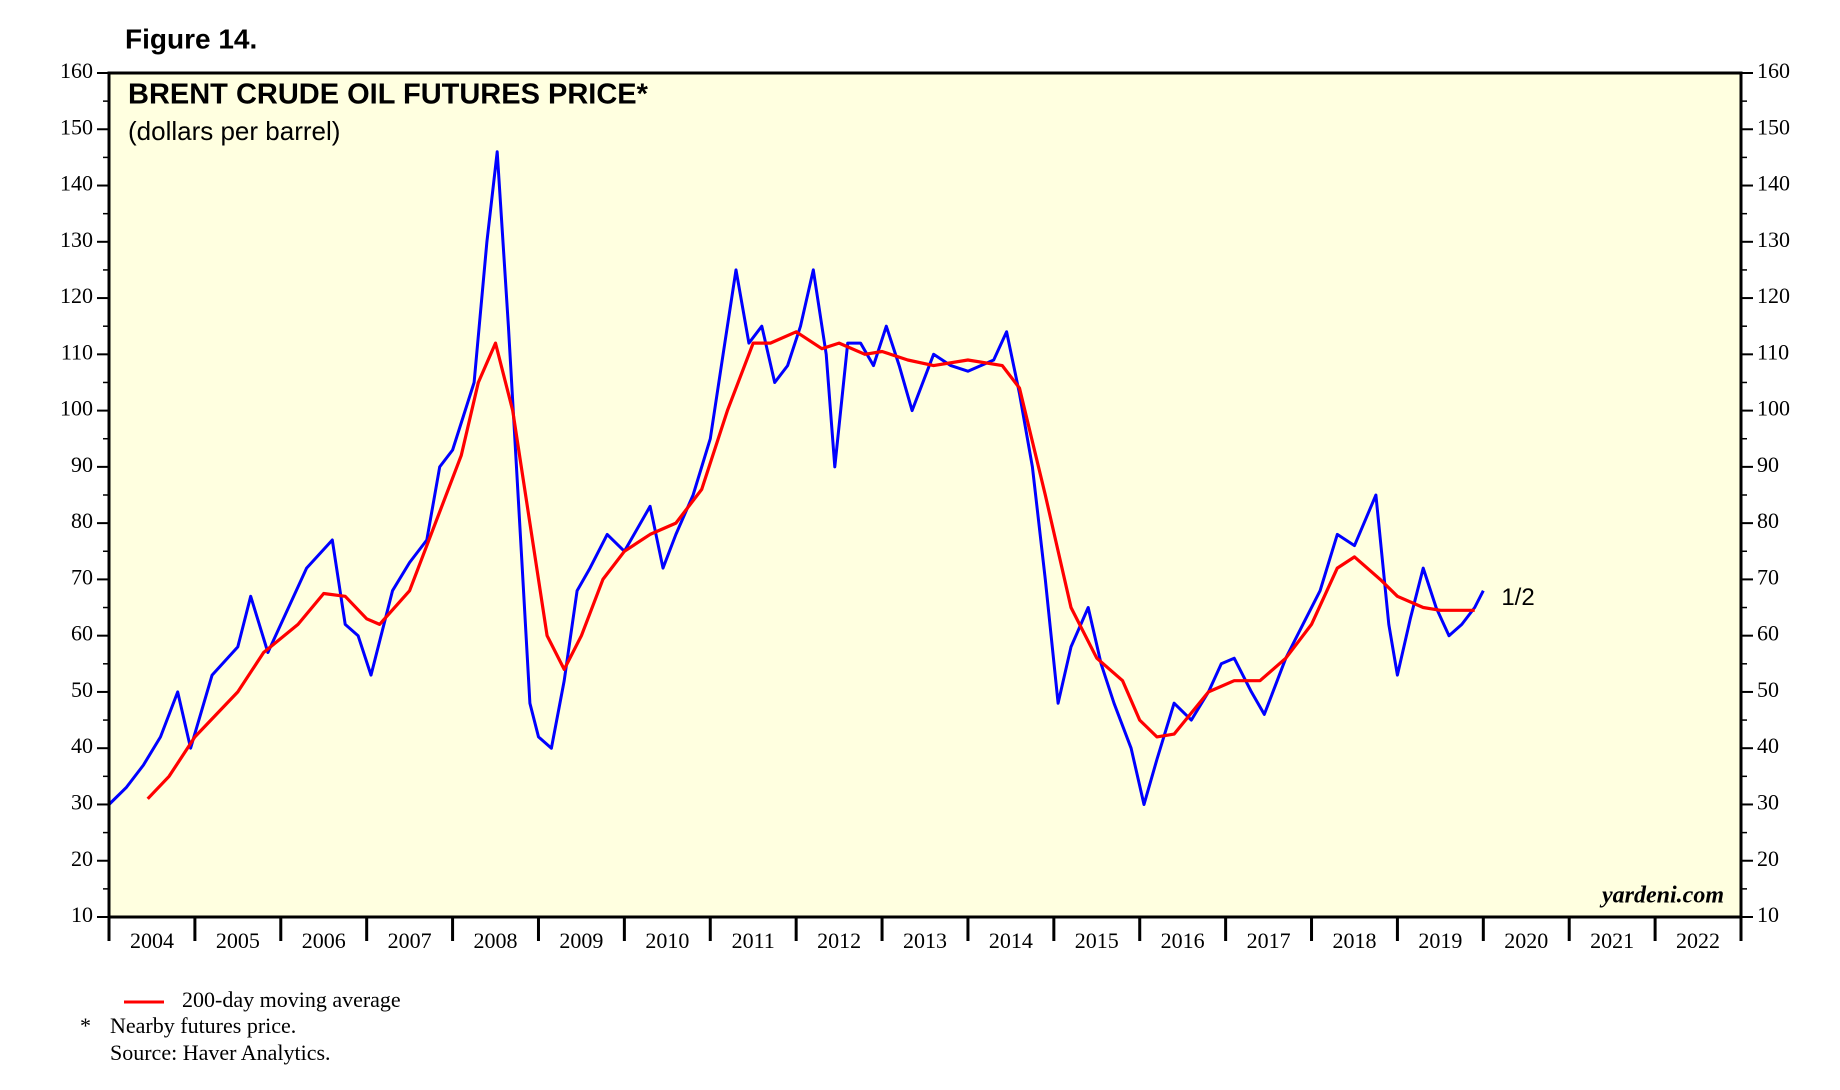 The height and width of the screenshot is (1090, 1840). Describe the element at coordinates (1526, 940) in the screenshot. I see `x-tick-label: 2020` at that location.